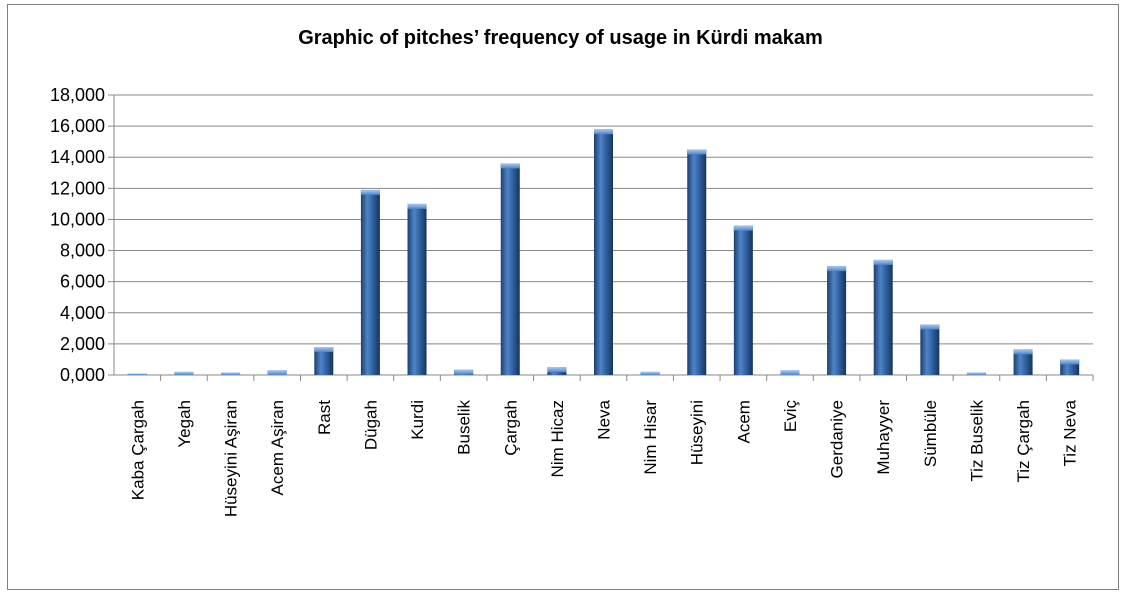  What do you see at coordinates (324, 417) in the screenshot?
I see `x-tick-label: Rast` at bounding box center [324, 417].